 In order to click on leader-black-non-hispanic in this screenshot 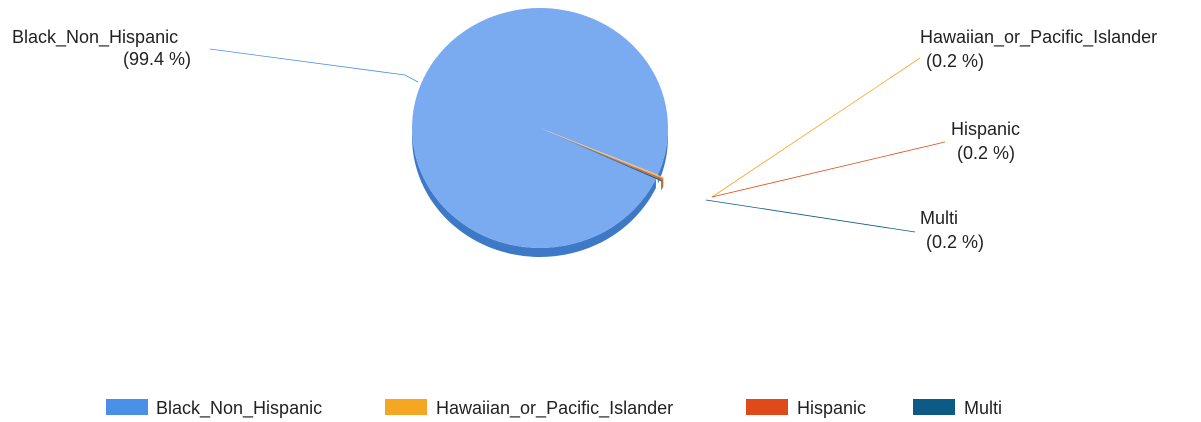, I will do `click(314, 65)`.